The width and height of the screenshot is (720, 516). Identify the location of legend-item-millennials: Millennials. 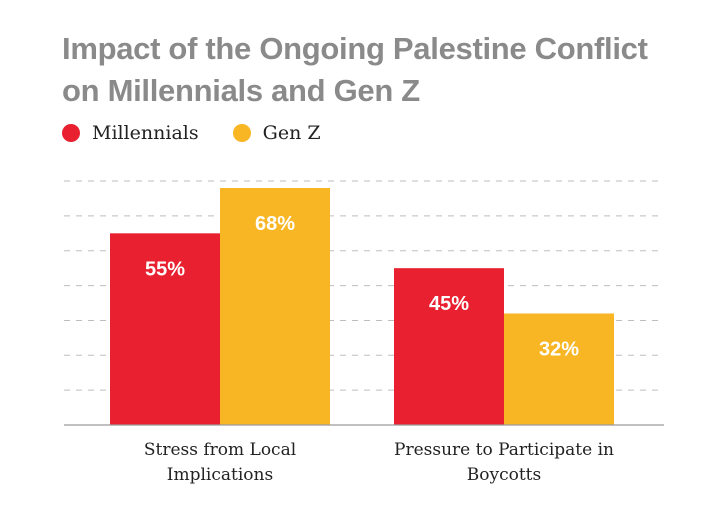
(130, 133).